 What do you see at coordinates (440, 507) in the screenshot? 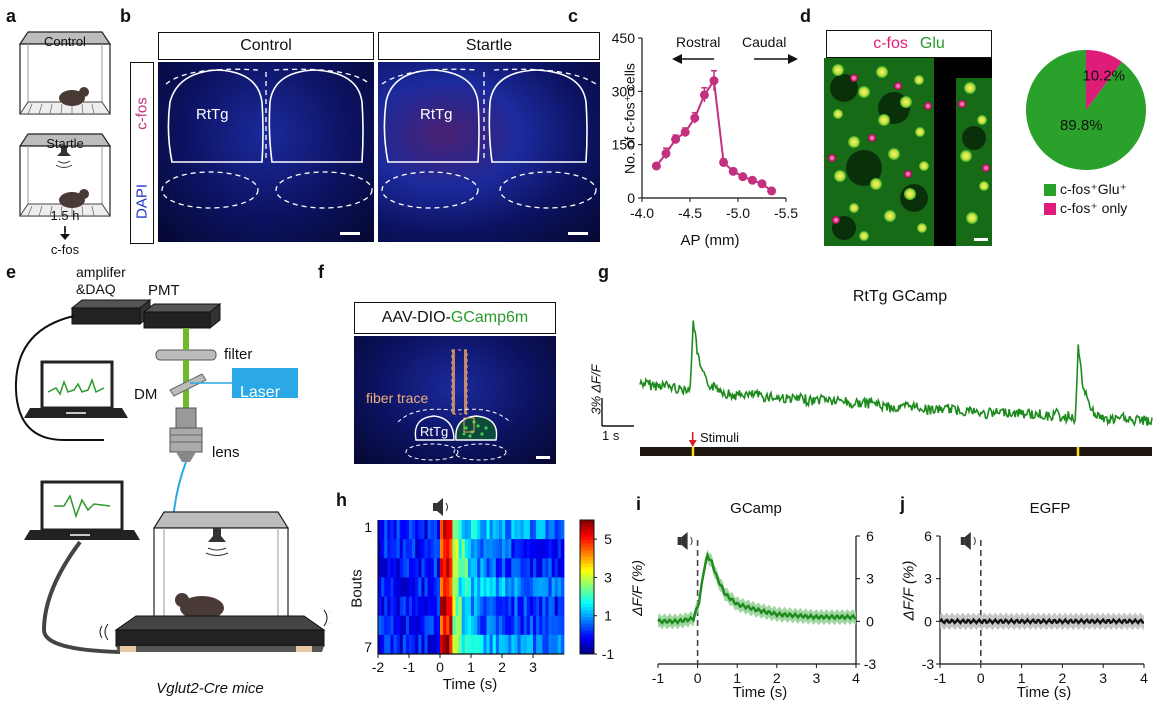
I see `h-speaker-cone` at bounding box center [440, 507].